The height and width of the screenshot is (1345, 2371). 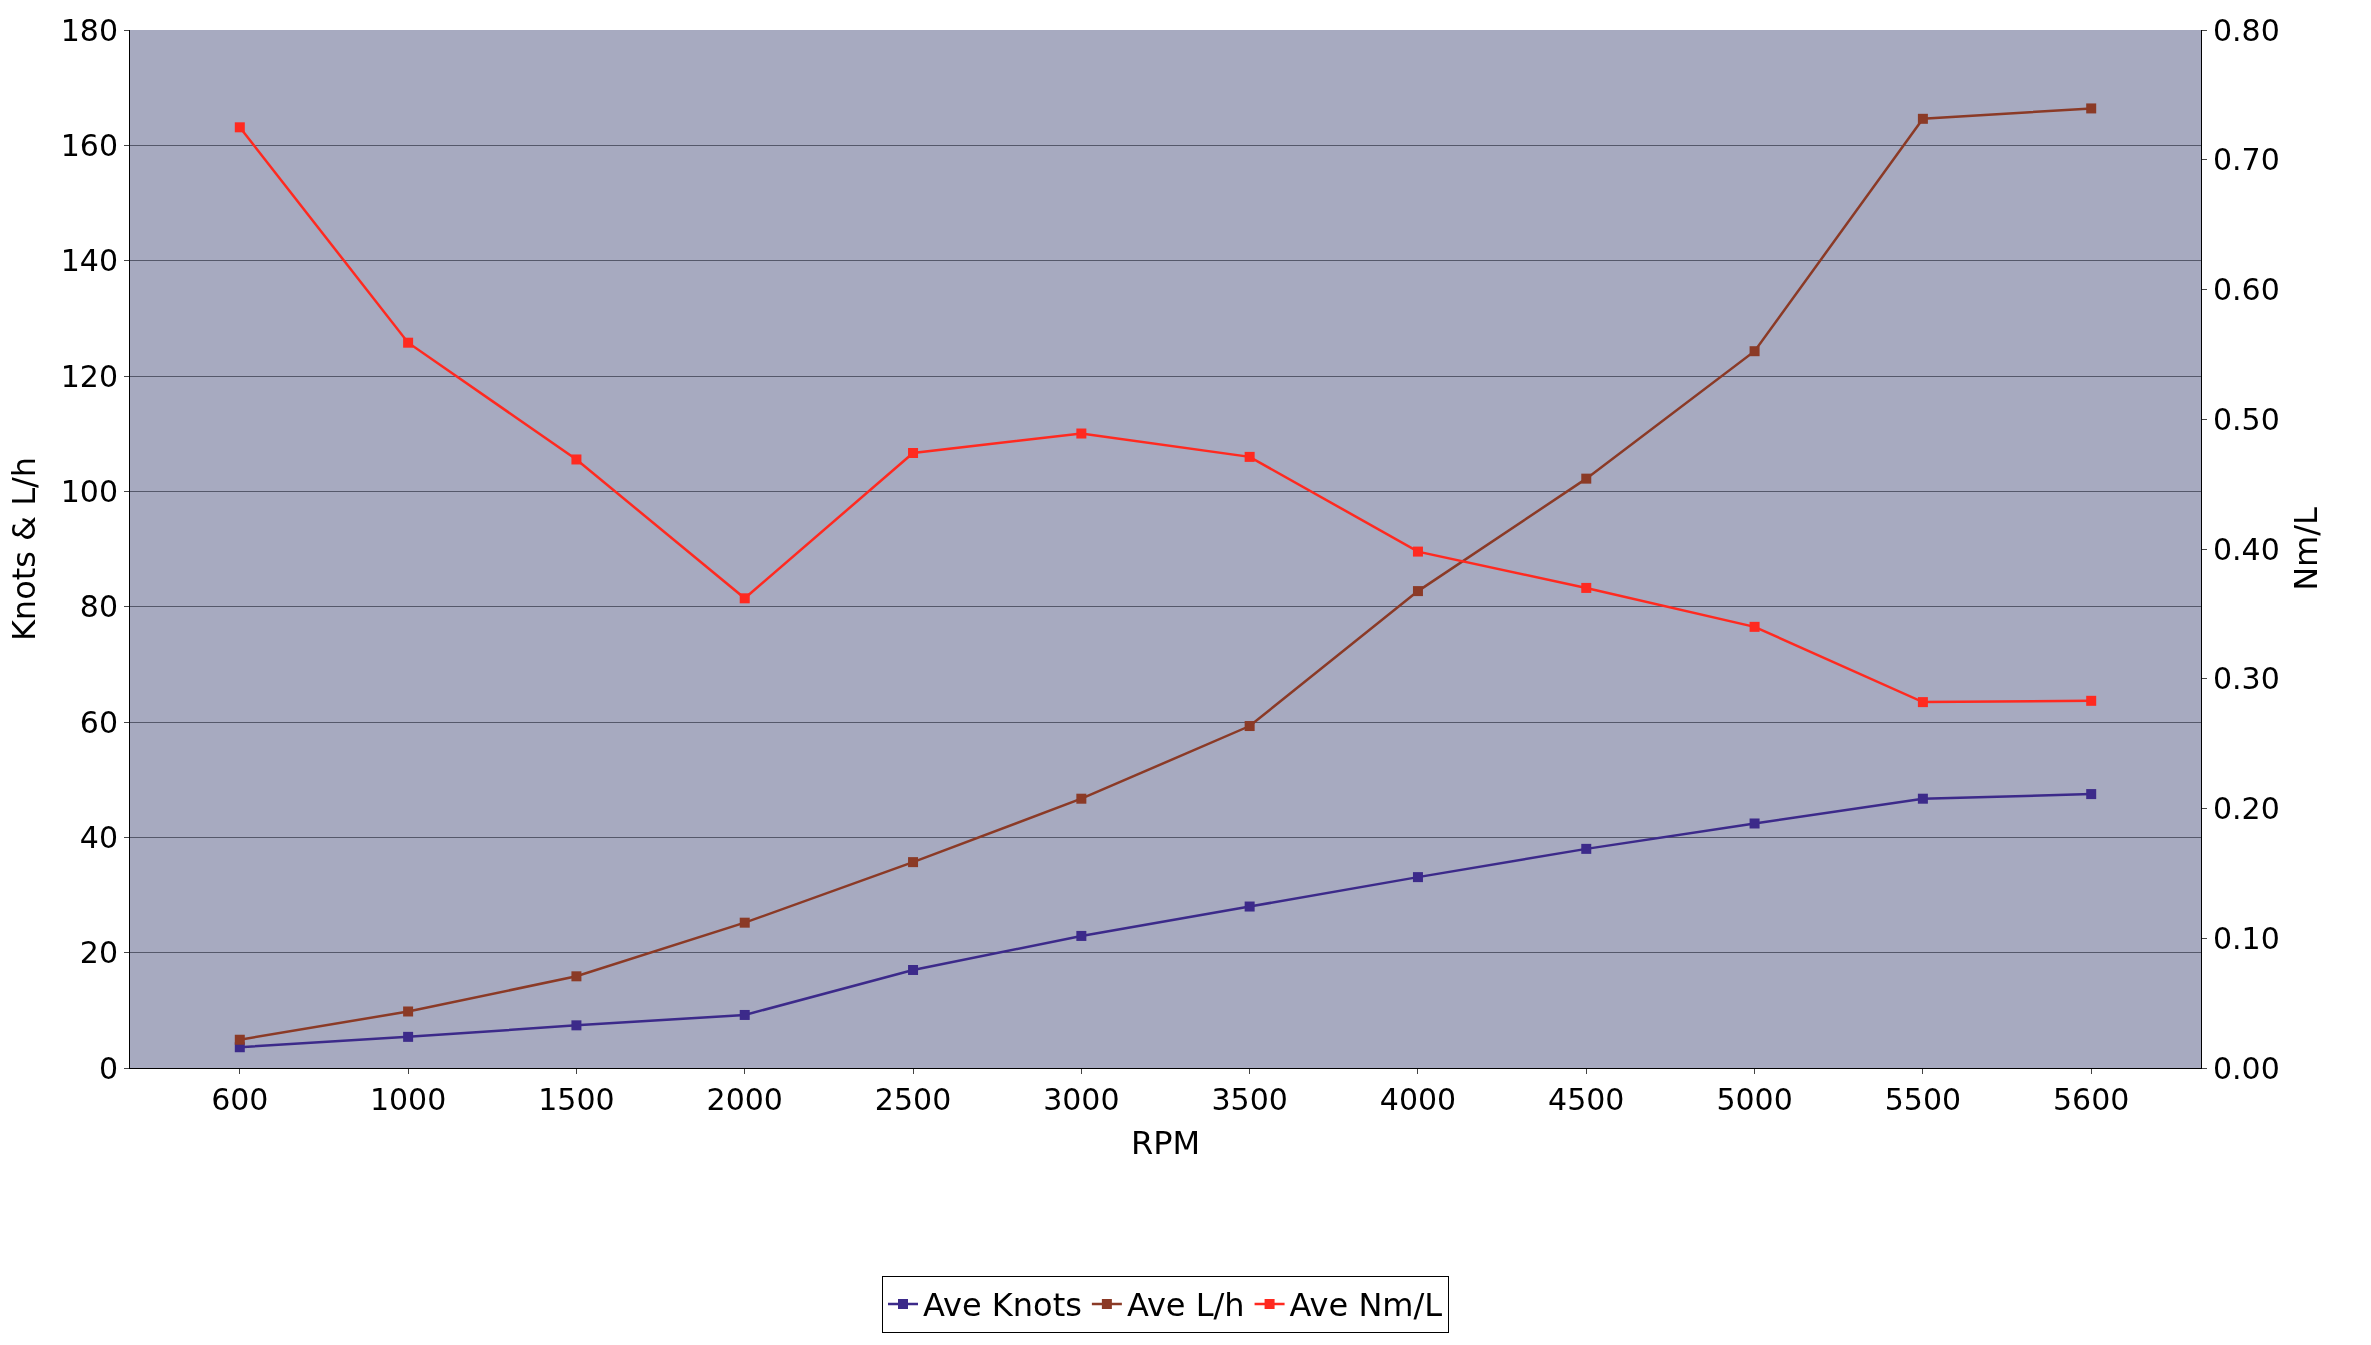 I want to click on x-tick-label: 600, so click(x=240, y=1099).